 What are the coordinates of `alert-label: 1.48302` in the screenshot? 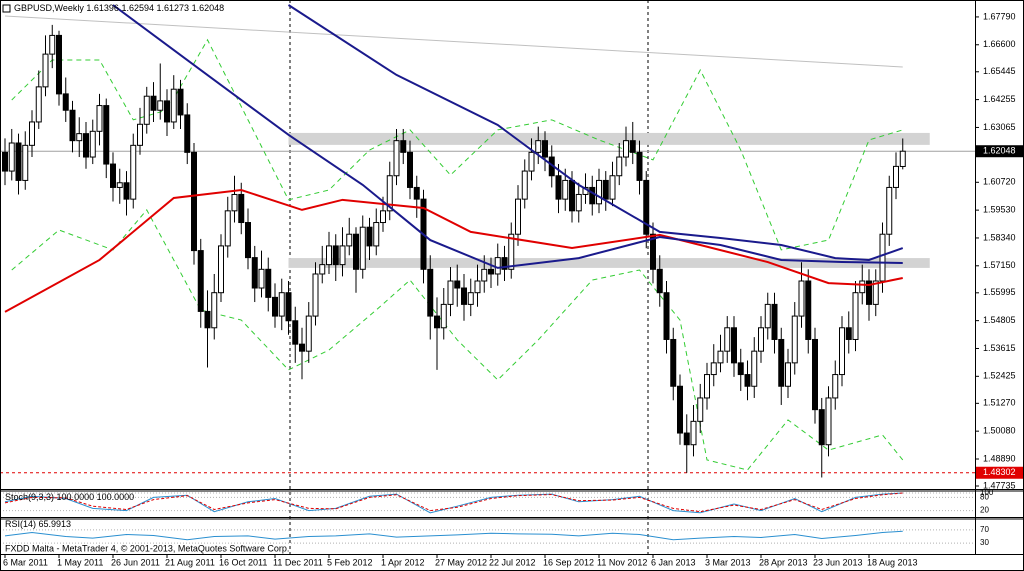 It's located at (999, 472).